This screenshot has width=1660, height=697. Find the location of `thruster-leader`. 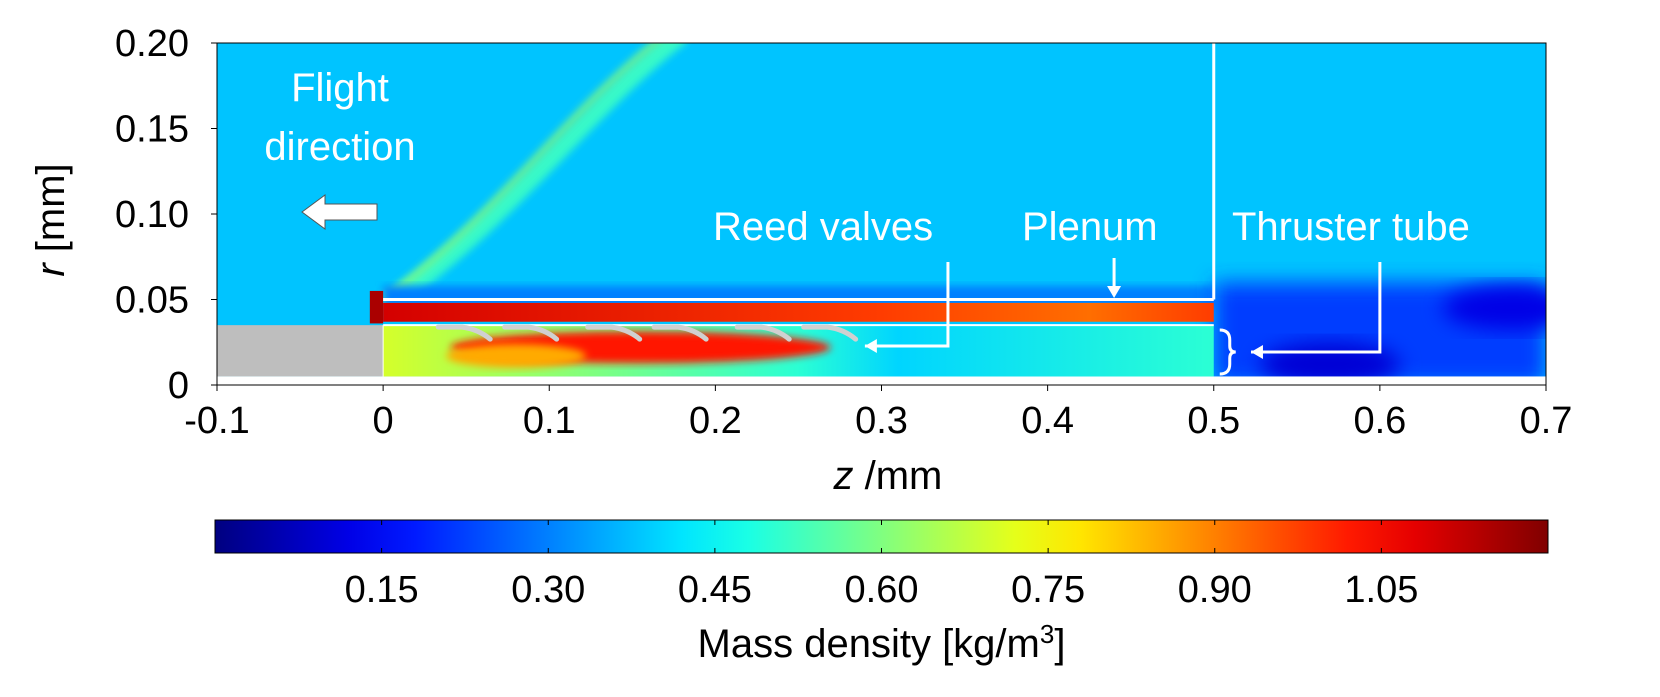

thruster-leader is located at coordinates (1316, 308).